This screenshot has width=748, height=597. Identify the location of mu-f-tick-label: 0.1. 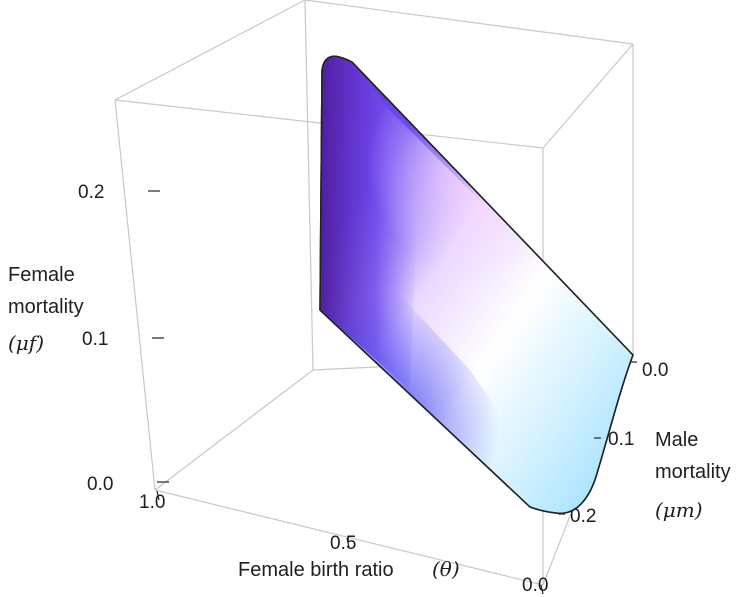
(95, 339).